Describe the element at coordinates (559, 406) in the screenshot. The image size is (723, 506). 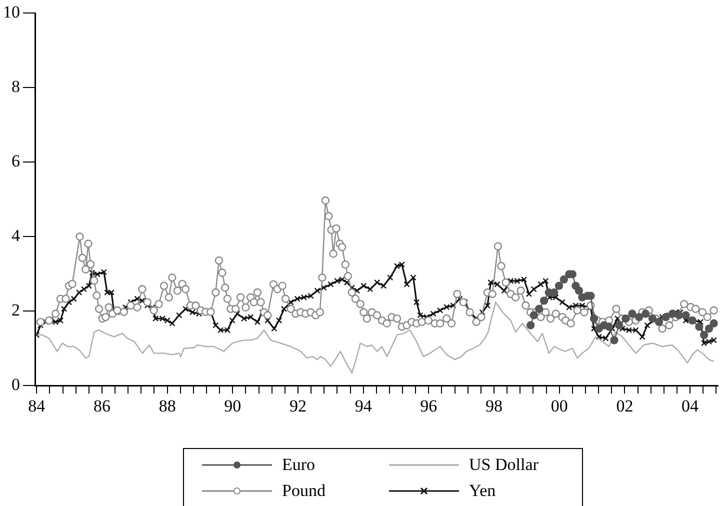
I see `x-tick-label: 00` at that location.